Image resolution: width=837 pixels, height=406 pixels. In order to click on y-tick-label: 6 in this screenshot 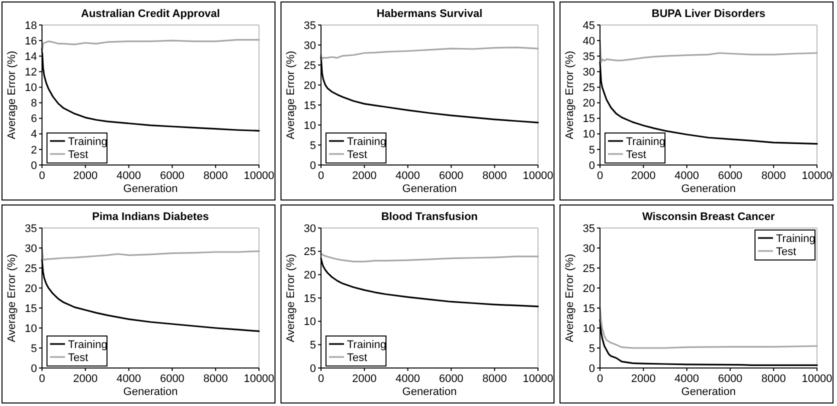, I will do `click(33, 119)`.